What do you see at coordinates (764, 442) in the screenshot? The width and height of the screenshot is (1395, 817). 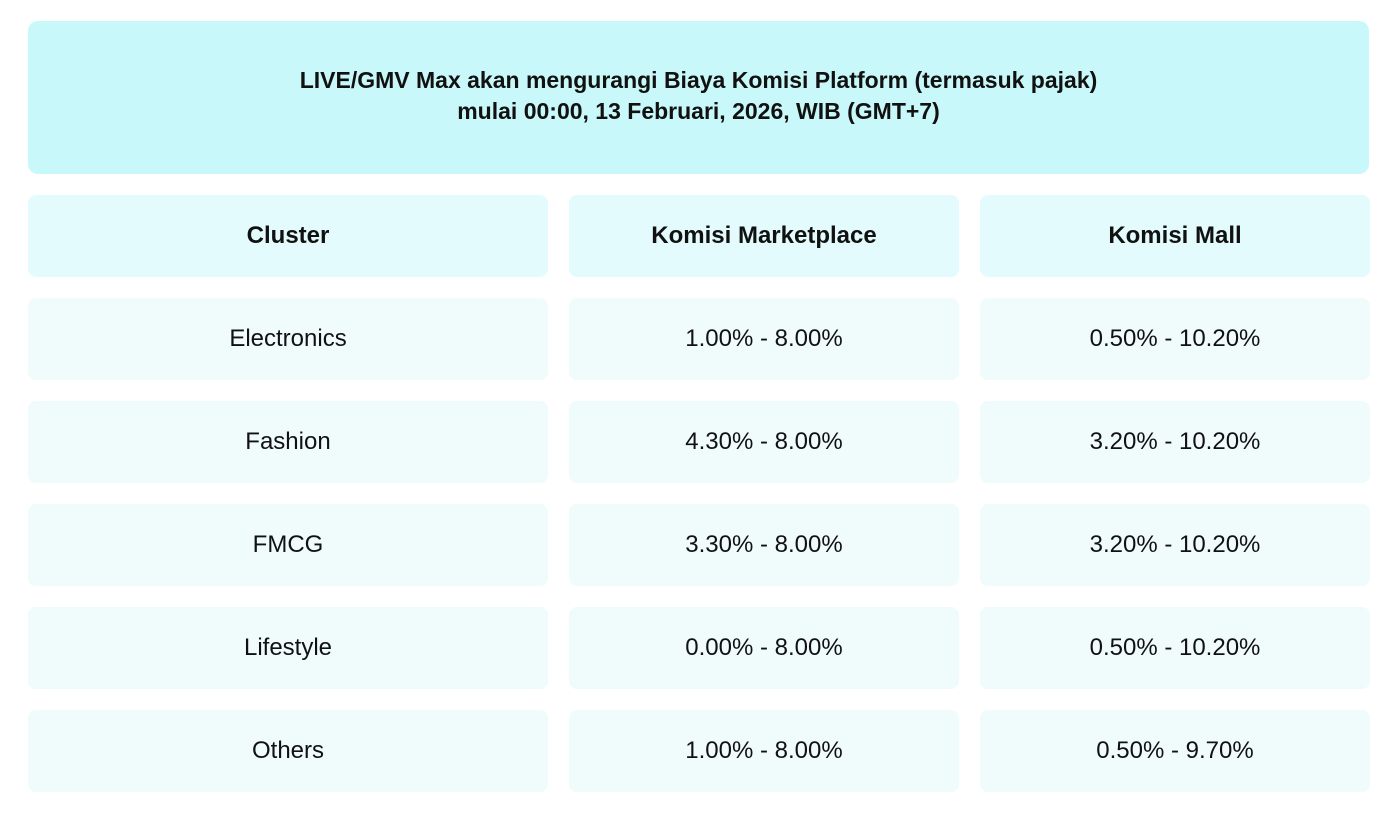 I see `cell-komisi-marketplace: 4.30% - 8.00%` at bounding box center [764, 442].